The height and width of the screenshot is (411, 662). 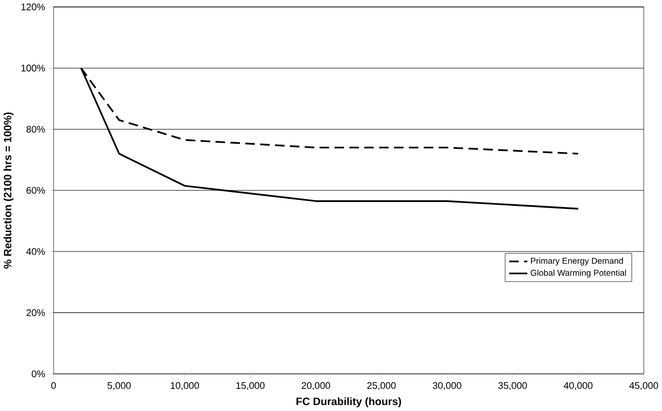 I want to click on y-tick-label: 100%, so click(x=33, y=68).